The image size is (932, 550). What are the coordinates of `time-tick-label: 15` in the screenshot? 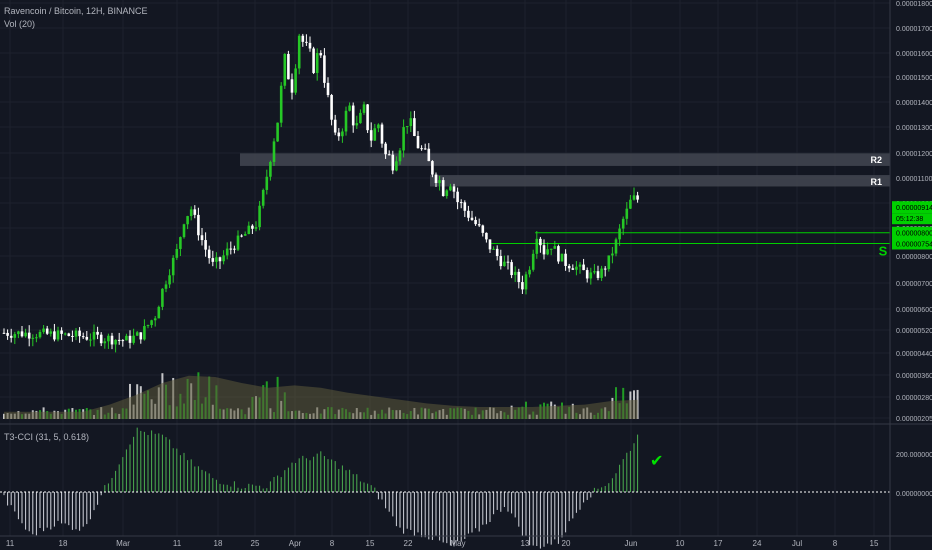 It's located at (370, 543).